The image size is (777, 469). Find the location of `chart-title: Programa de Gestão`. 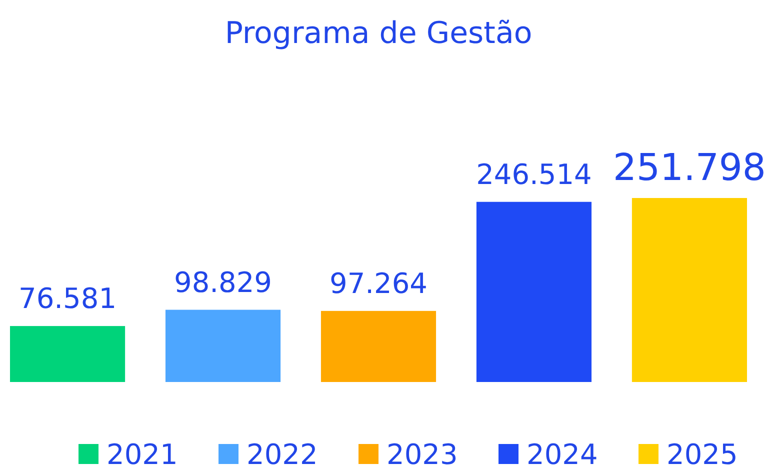

chart-title: Programa de Gestão is located at coordinates (378, 33).